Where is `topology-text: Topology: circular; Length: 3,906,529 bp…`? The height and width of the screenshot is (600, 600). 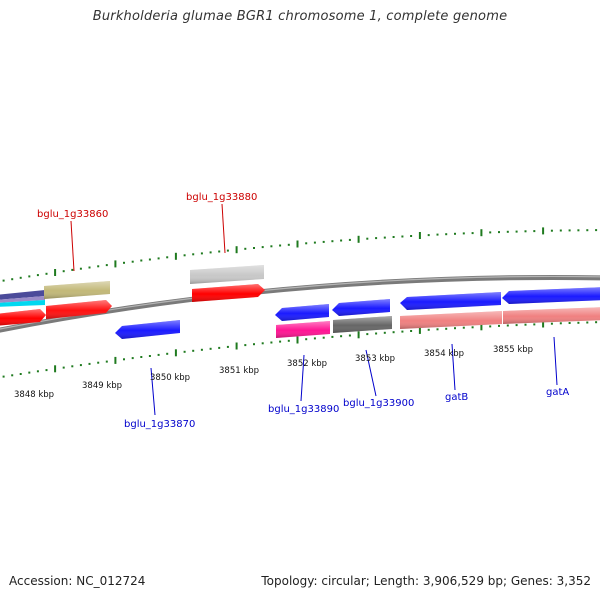
topology-text: Topology: circular; Length: 3,906,529 bp… is located at coordinates (426, 581).